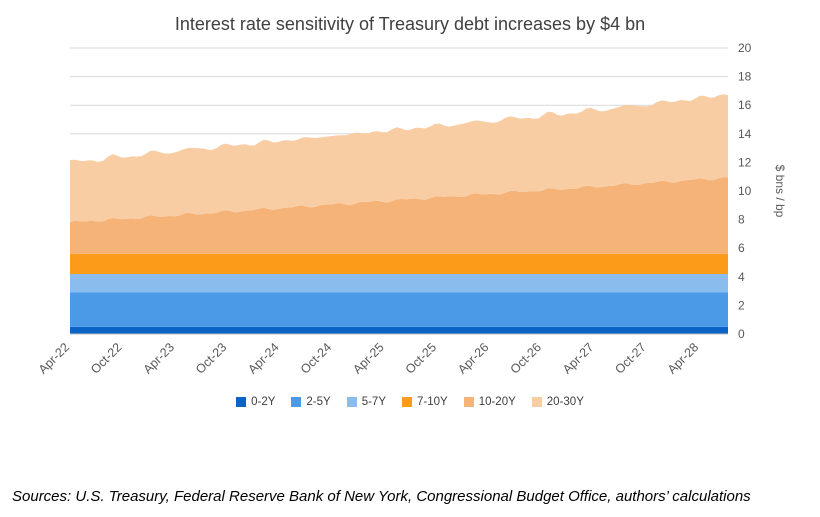 This screenshot has width=820, height=517. Describe the element at coordinates (373, 402) in the screenshot. I see `legend-label: 5-7Y` at that location.